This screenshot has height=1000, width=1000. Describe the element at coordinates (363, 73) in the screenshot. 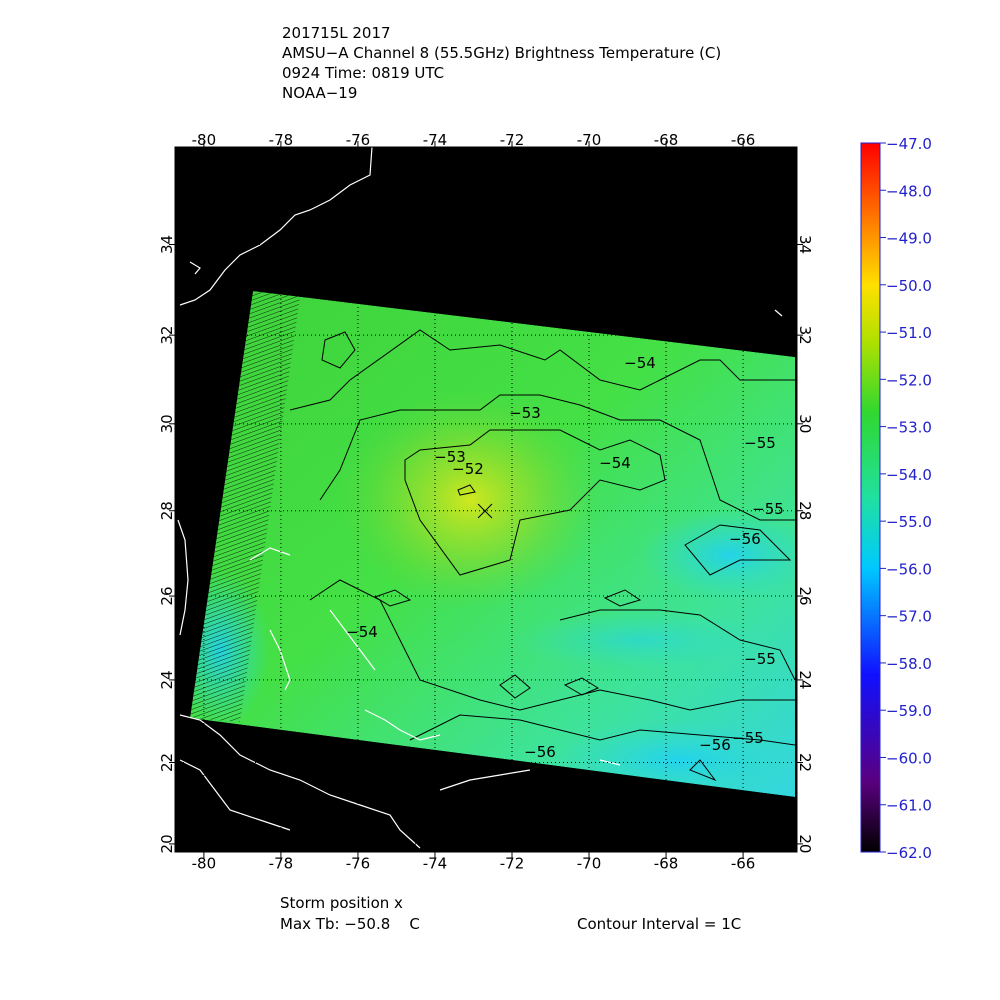

I see `title-line: 0924 Time: 0819 UTC` at that location.